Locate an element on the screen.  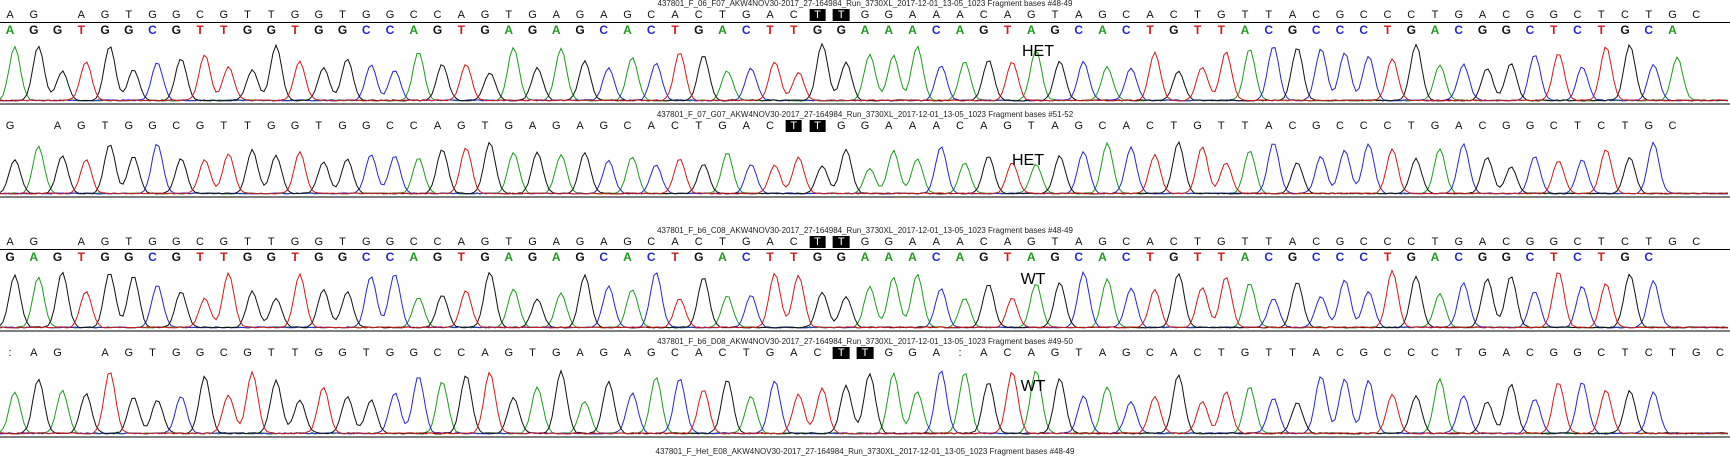
genotype-label: WT is located at coordinates (1033, 279).